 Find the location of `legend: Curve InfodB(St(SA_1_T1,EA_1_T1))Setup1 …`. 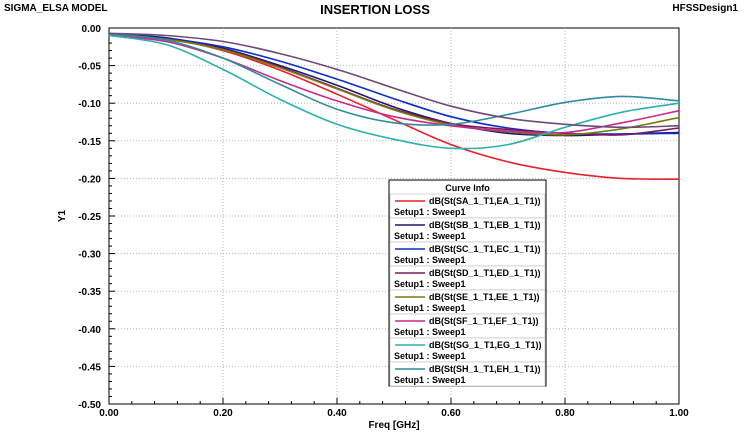

legend: Curve InfodB(St(SA_1_T1,EA_1_T1))Setup1 … is located at coordinates (467, 283).